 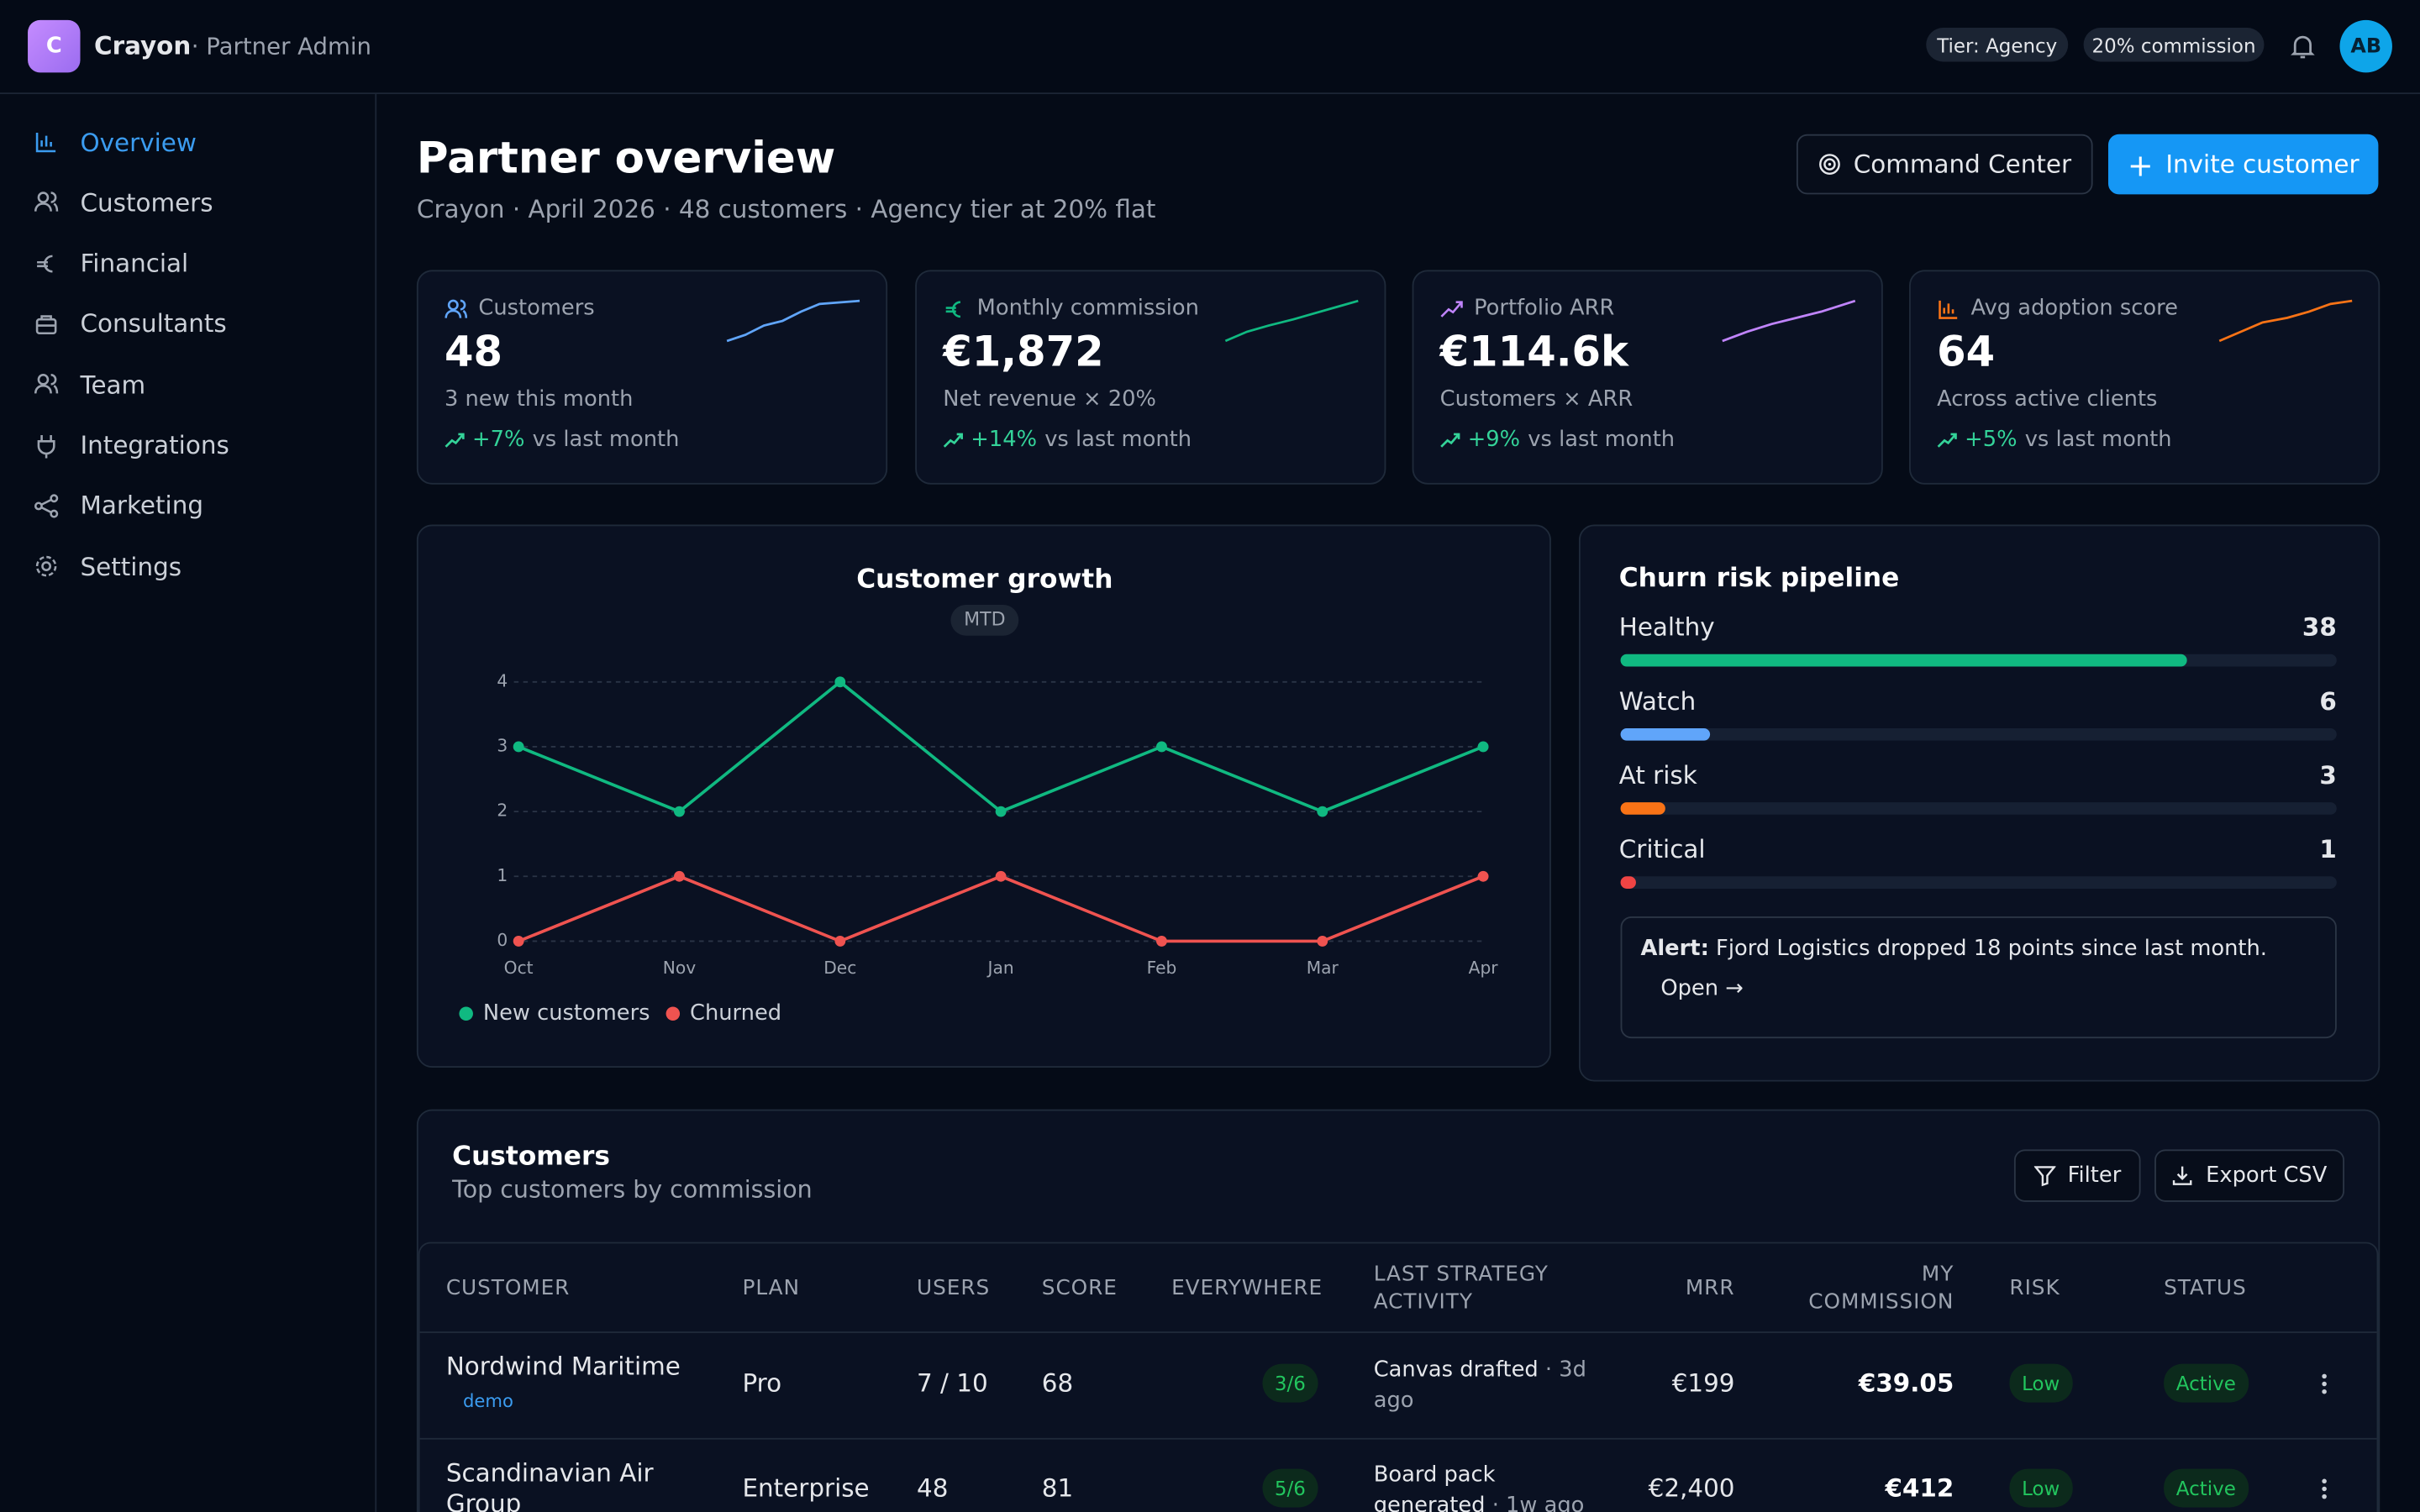 I want to click on download-icon, so click(x=2182, y=1175).